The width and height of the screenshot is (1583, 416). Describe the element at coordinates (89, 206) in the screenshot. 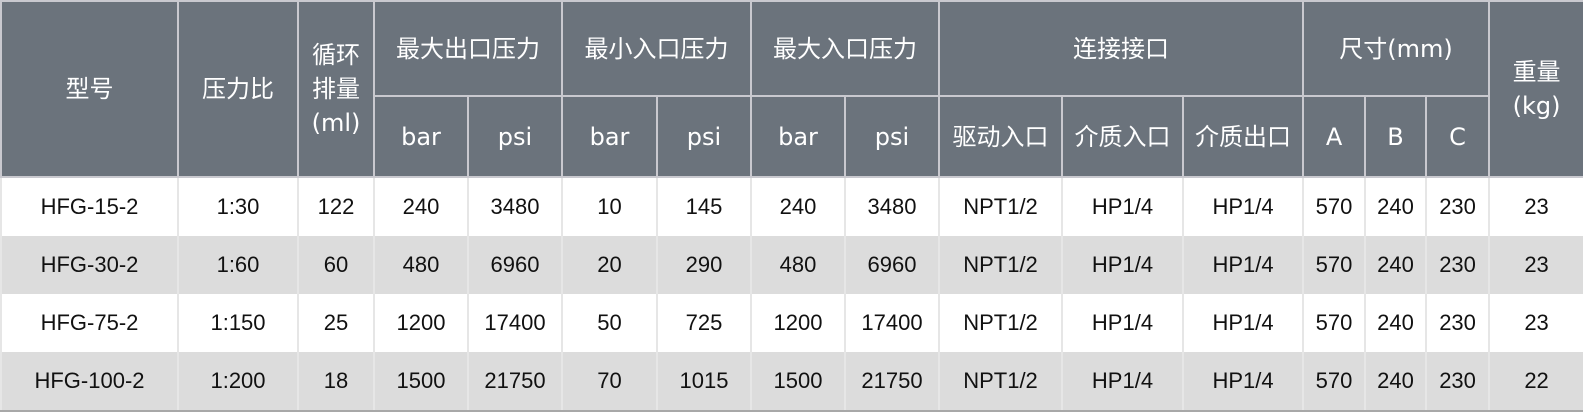

I see `table-cell: HFG-15-2` at that location.